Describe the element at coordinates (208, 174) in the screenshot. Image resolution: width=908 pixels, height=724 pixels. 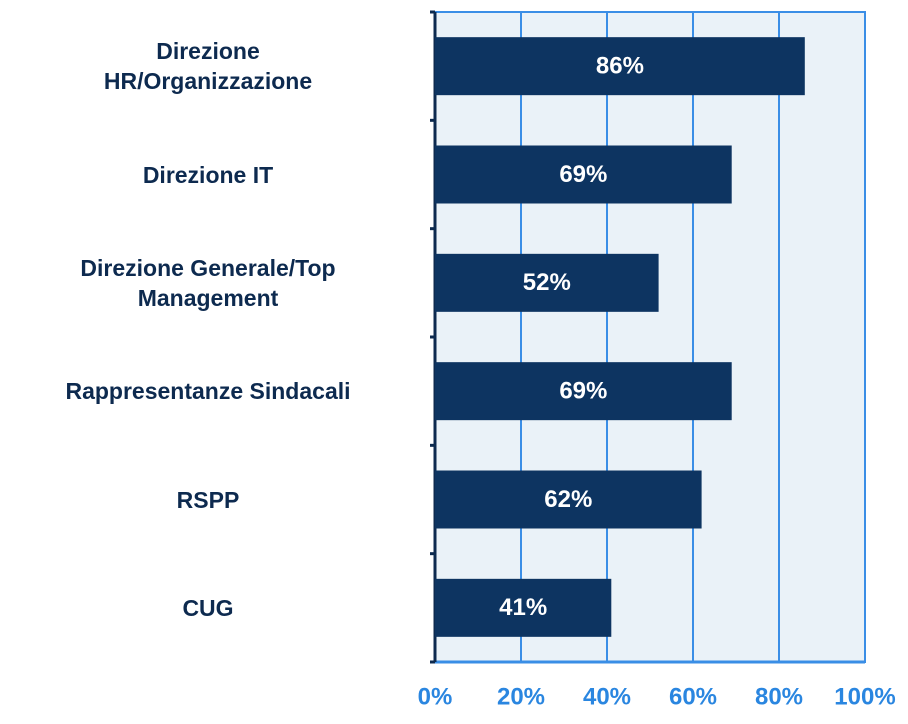
I see `y-tick-label: Direzione IT` at that location.